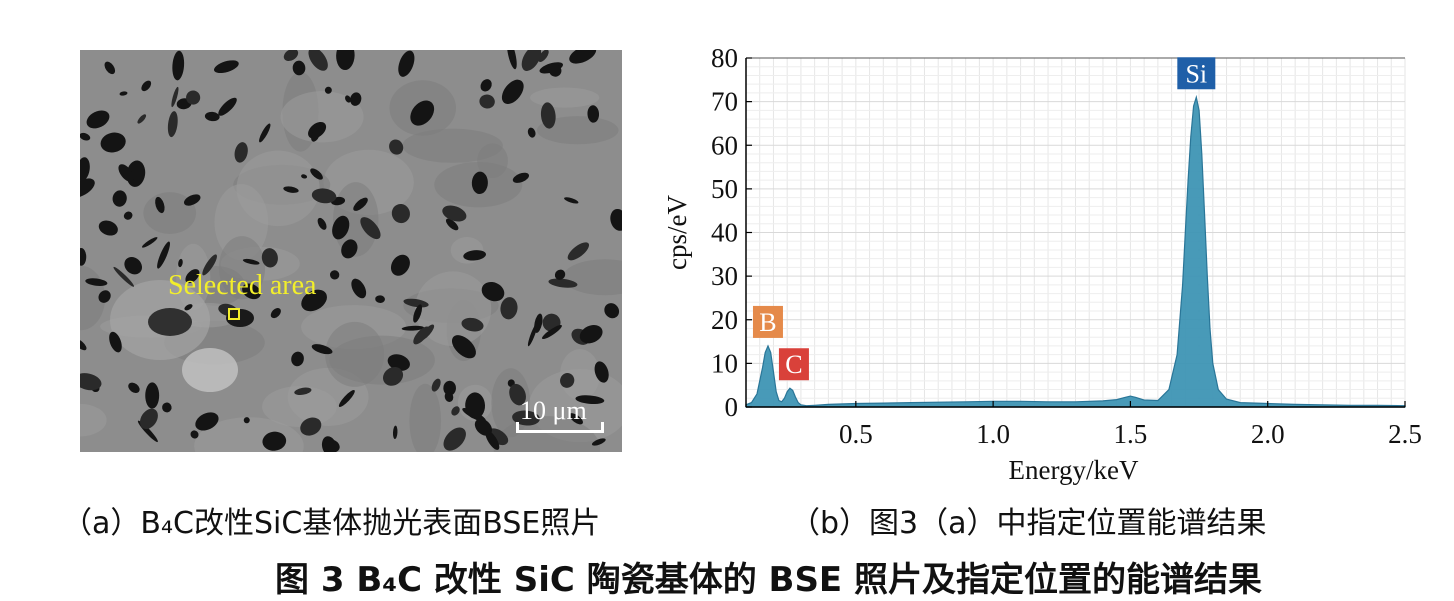 Image resolution: width=1454 pixels, height=601 pixels. What do you see at coordinates (724, 276) in the screenshot?
I see `y-tick-label: 30` at bounding box center [724, 276].